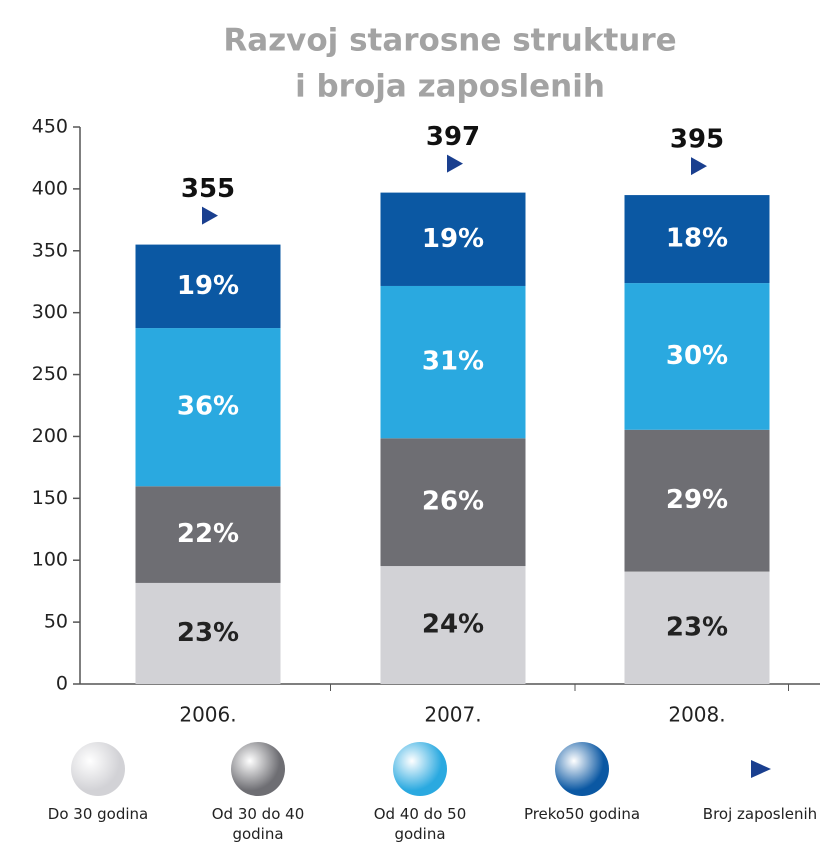 The image size is (839, 857). I want to click on y-tick-label: 400, so click(50, 188).